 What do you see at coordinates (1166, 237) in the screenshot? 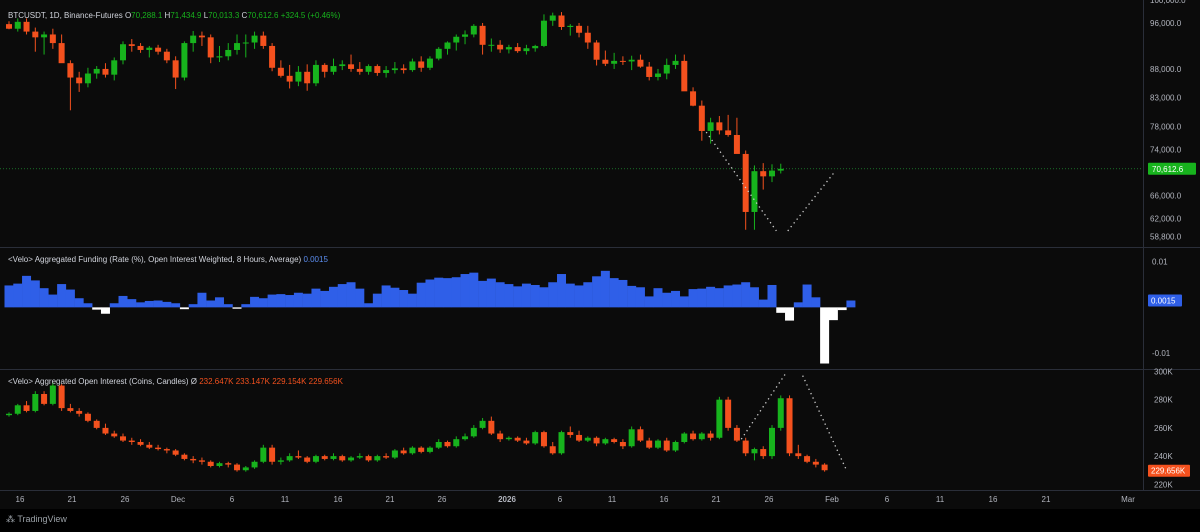
I see `price-axis-tick: 58,800.0` at bounding box center [1166, 237].